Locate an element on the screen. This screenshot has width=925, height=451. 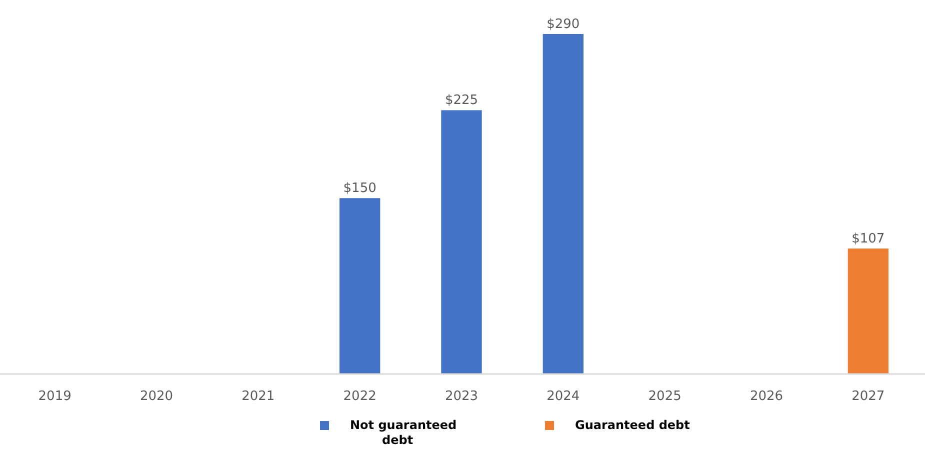
x-tick-label: 2021 is located at coordinates (258, 396).